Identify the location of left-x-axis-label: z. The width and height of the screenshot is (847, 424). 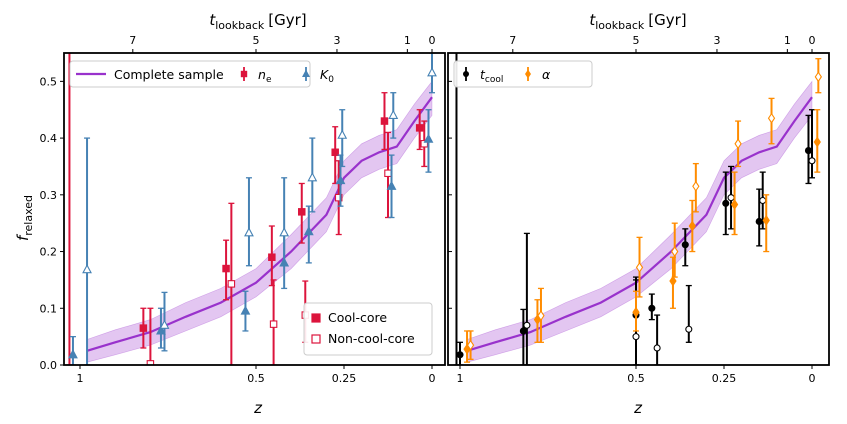
(258, 408).